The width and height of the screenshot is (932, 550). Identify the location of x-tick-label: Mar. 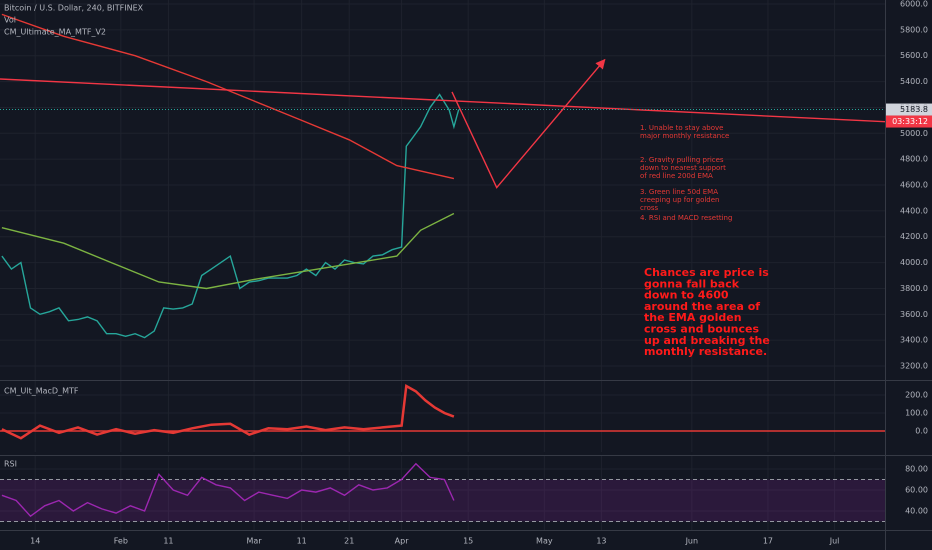
(255, 541).